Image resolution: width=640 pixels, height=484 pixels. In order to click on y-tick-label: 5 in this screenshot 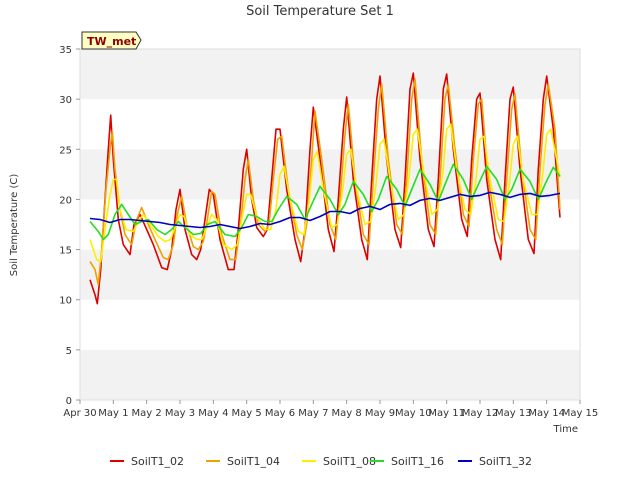, I will do `click(69, 351)`.